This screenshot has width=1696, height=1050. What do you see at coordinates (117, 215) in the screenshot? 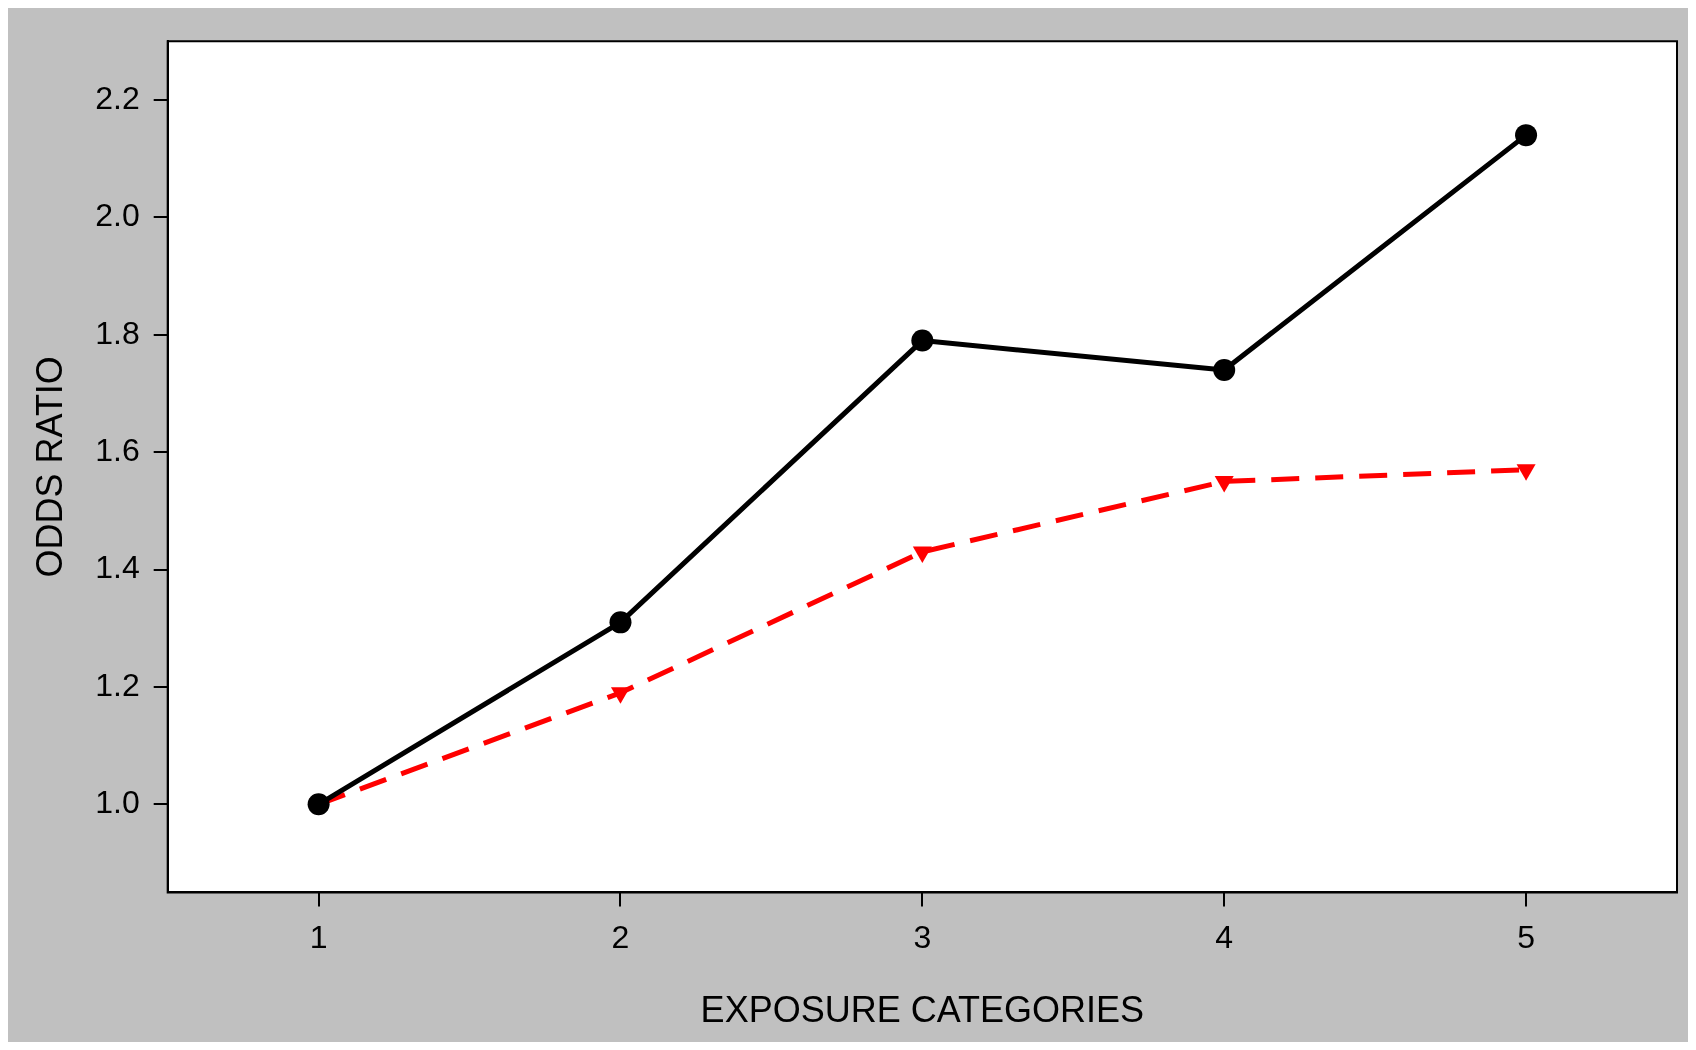
I see `y-tick-label: 2.0` at bounding box center [117, 215].